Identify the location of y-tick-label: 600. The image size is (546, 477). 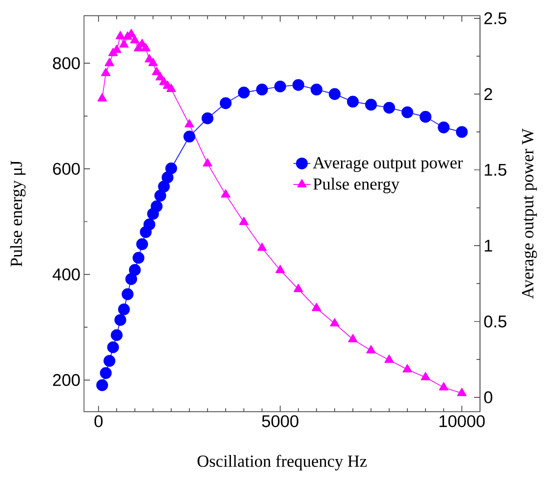
(66, 168).